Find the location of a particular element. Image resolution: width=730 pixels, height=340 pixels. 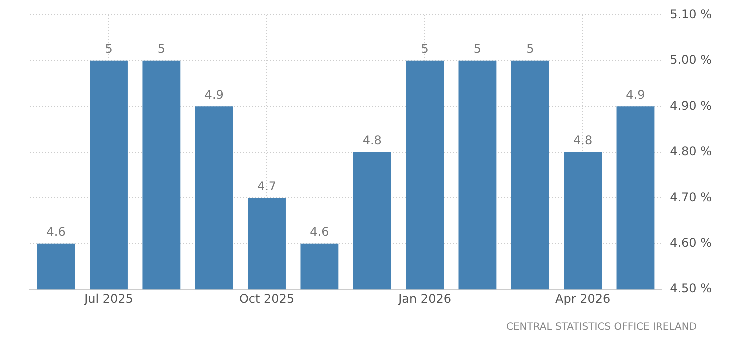

x-tick-label: Apr 2026 is located at coordinates (583, 299).